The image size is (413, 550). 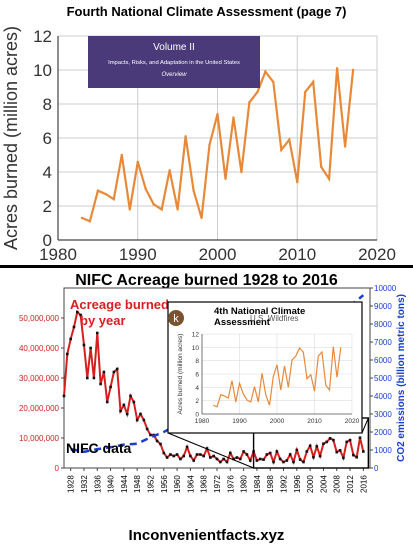 I want to click on y2-tick-label: 5000, so click(x=383, y=378).